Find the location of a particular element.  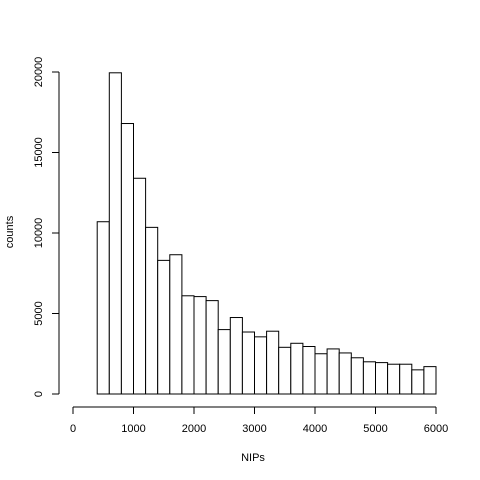

x-tick-label: 3000 is located at coordinates (254, 429).